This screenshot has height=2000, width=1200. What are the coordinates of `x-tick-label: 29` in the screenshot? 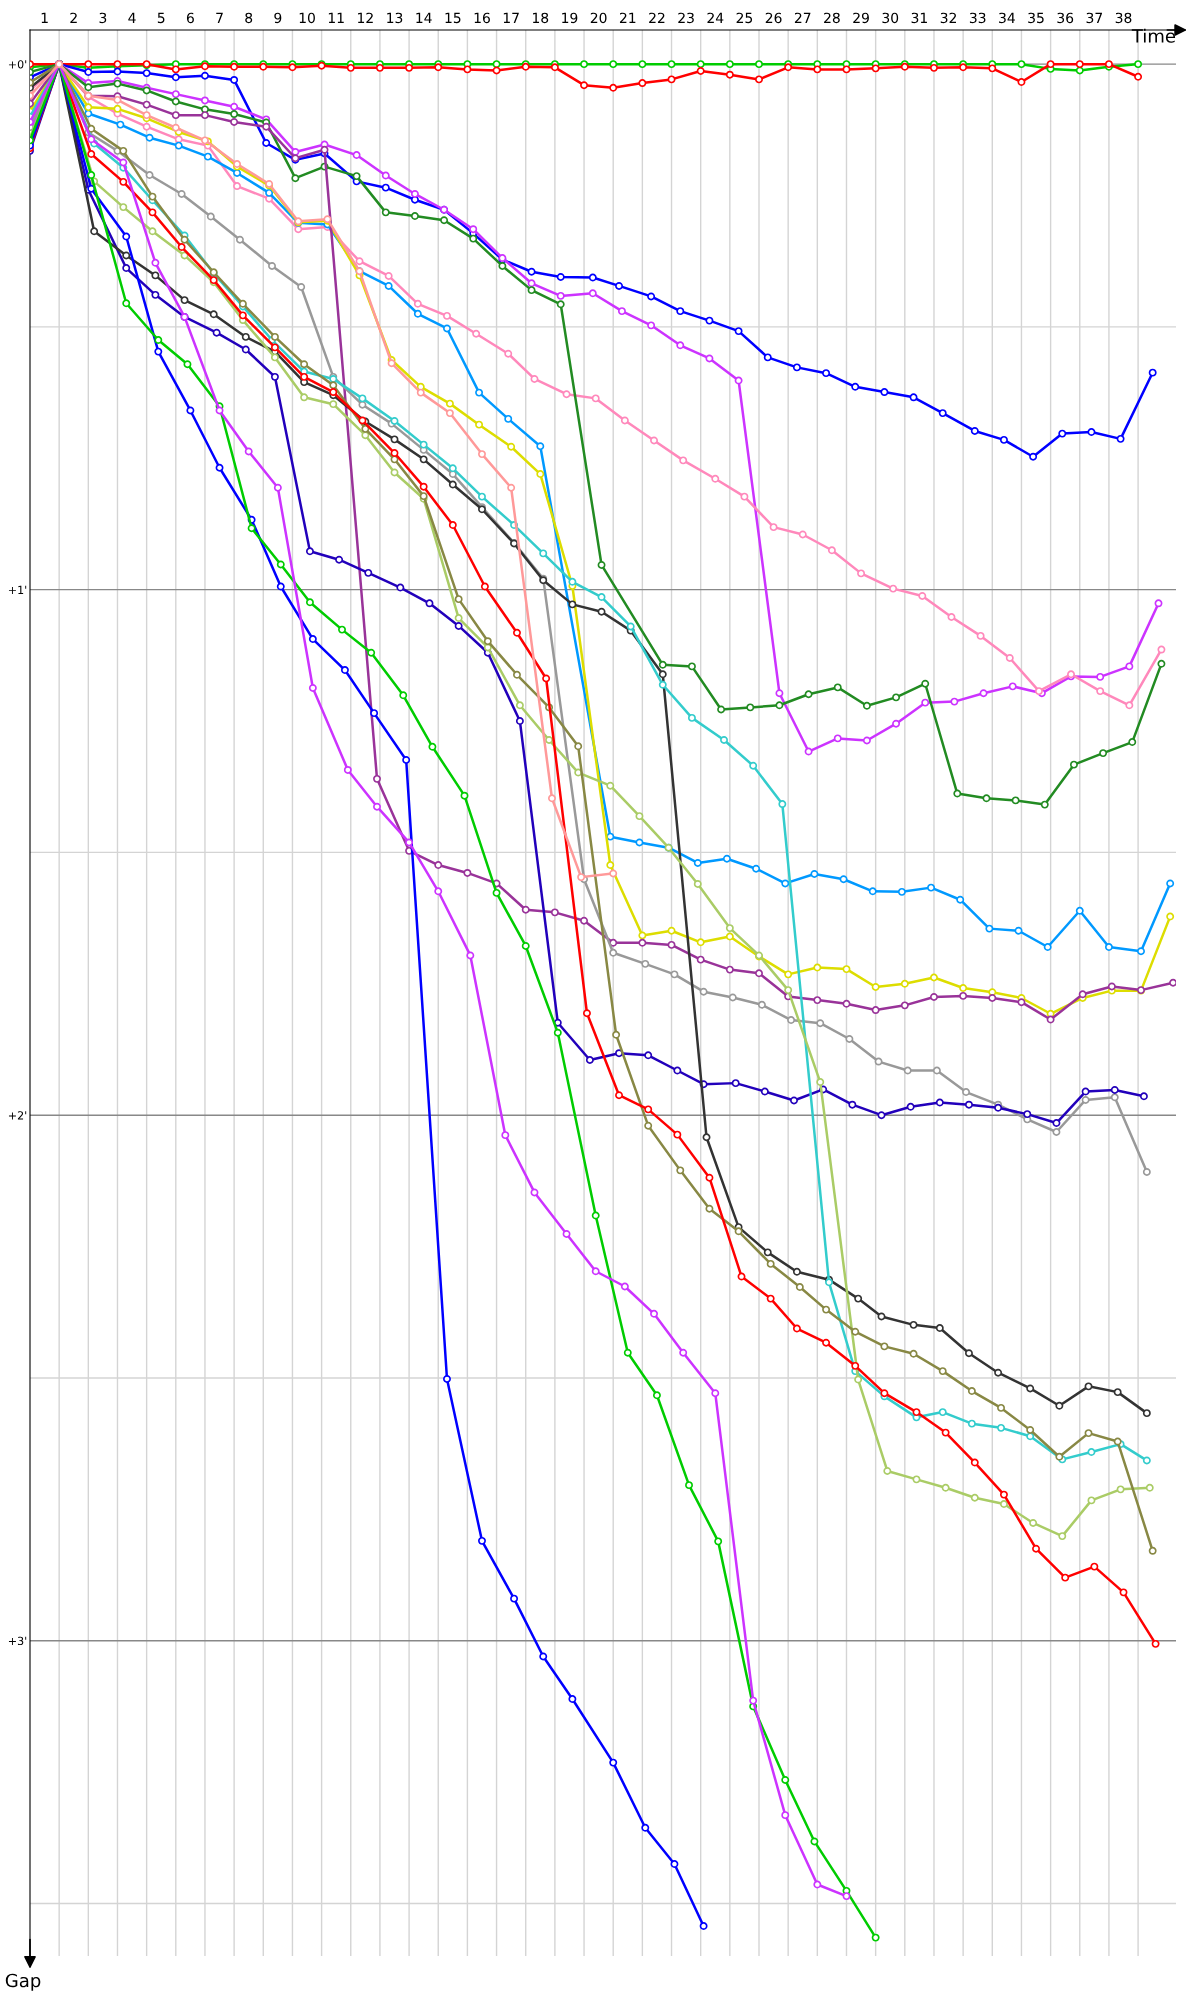 It's located at (861, 18).